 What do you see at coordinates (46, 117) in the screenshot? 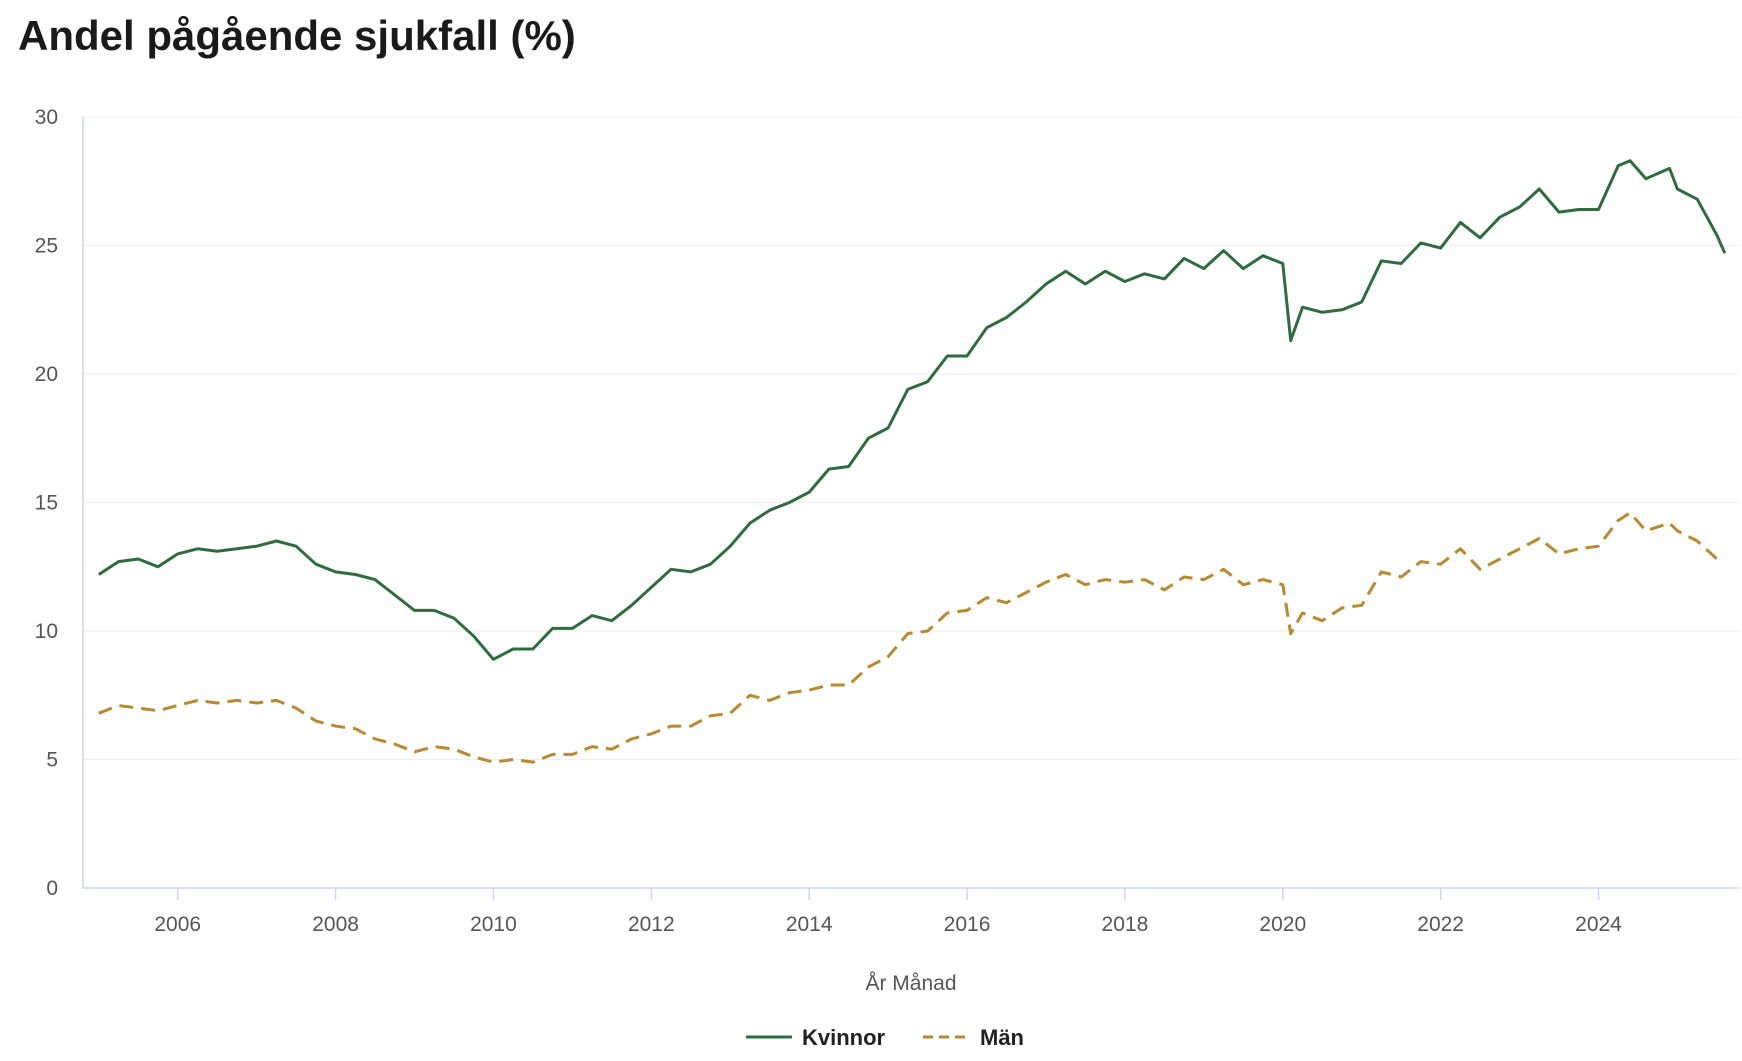
I see `y-tick-label: 30` at bounding box center [46, 117].